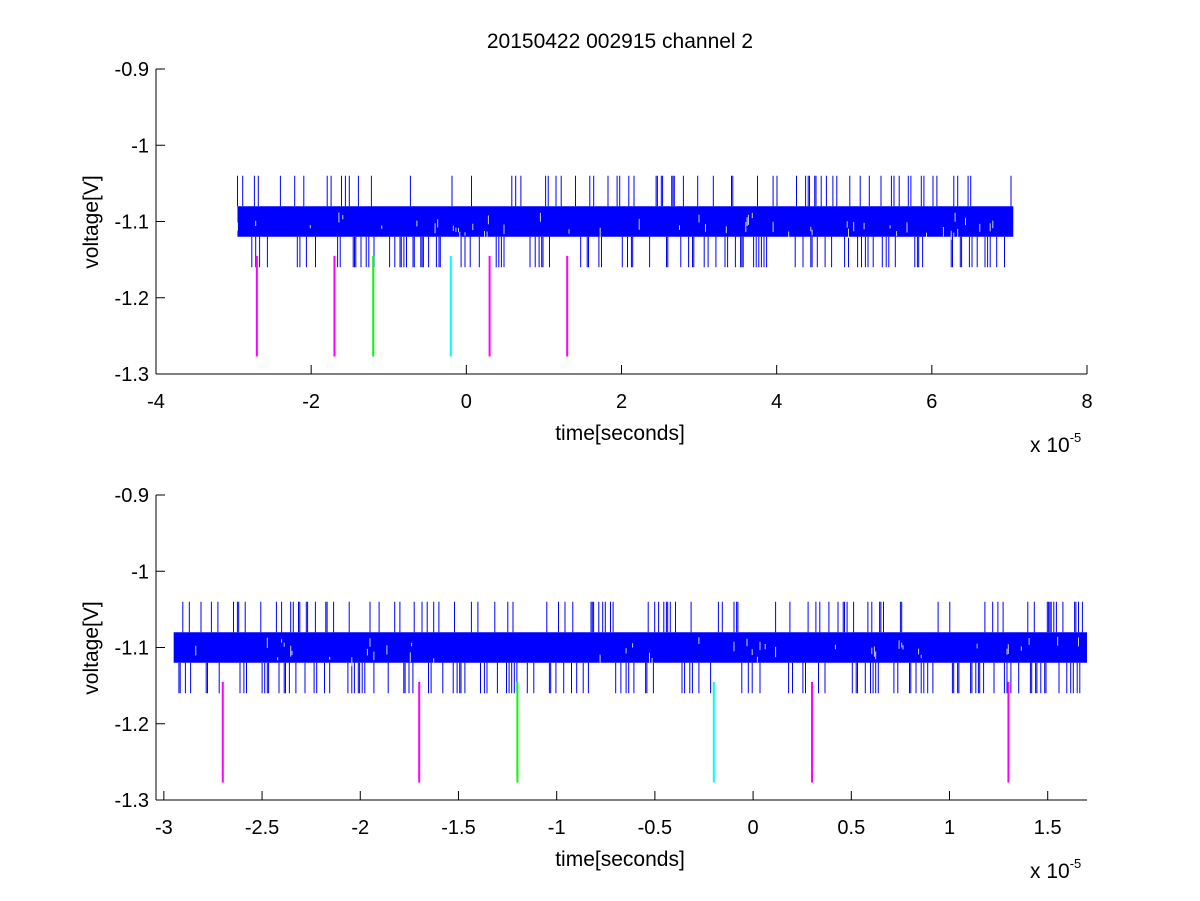  I want to click on x-tick-label: -1, so click(557, 828).